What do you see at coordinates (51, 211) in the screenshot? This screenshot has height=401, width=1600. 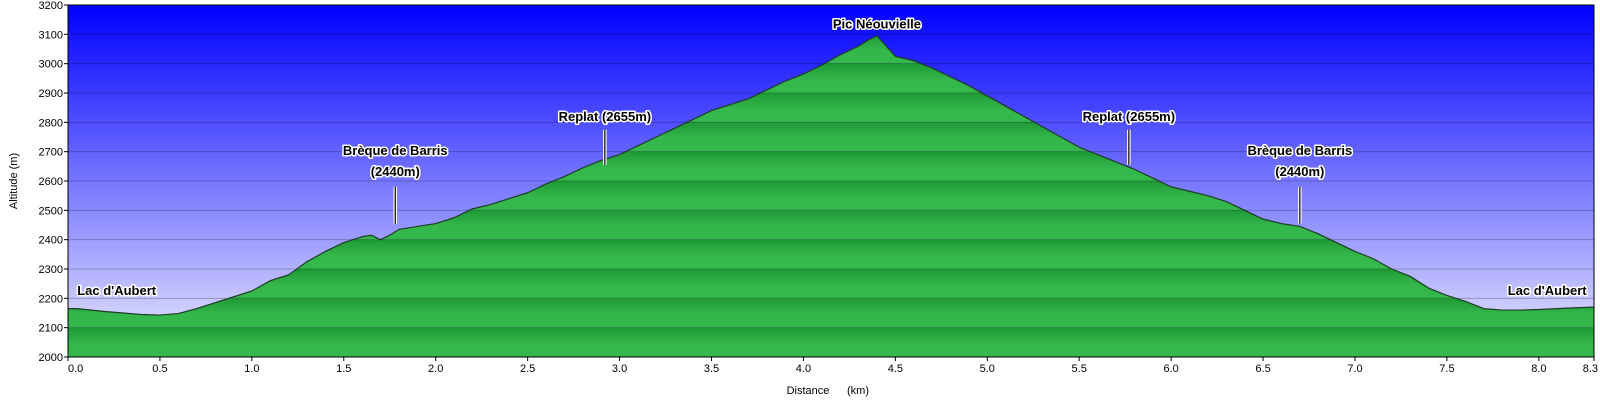 I see `y-tick-label: 2500` at bounding box center [51, 211].